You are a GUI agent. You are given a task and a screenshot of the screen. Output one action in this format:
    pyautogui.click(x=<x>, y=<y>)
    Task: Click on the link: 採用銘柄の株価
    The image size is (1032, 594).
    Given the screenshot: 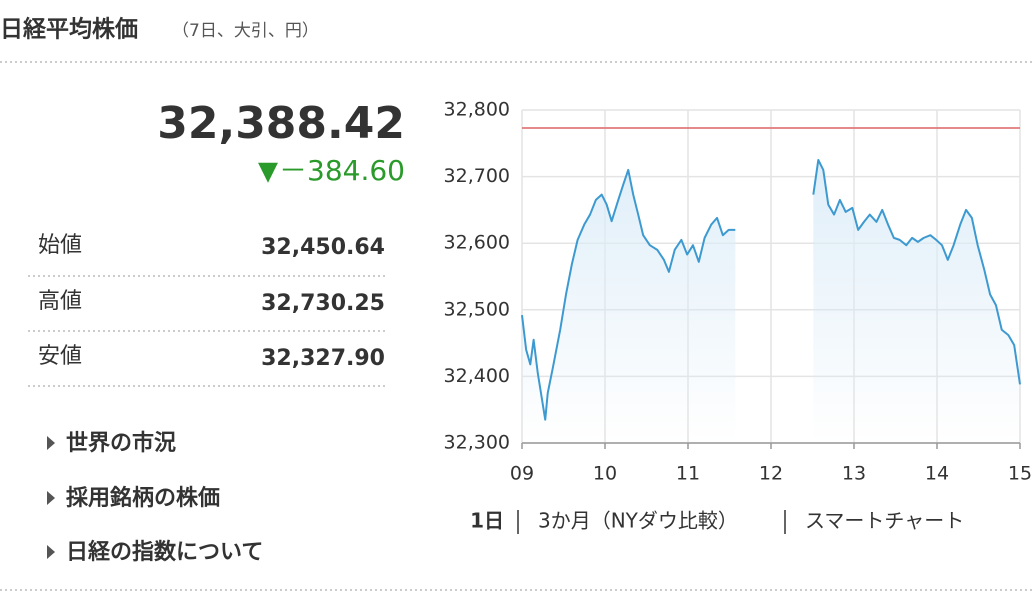 What is the action you would take?
    pyautogui.click(x=143, y=498)
    